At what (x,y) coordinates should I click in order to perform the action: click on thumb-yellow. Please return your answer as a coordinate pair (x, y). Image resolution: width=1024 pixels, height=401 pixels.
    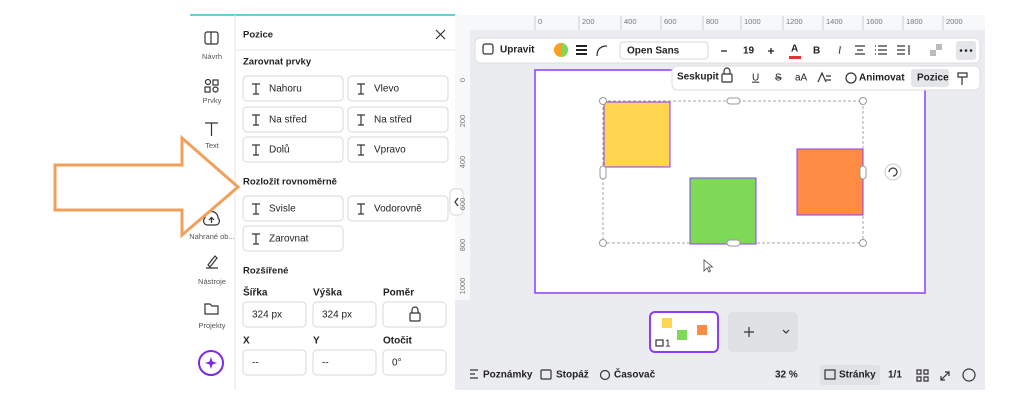
    Looking at the image, I should click on (667, 323).